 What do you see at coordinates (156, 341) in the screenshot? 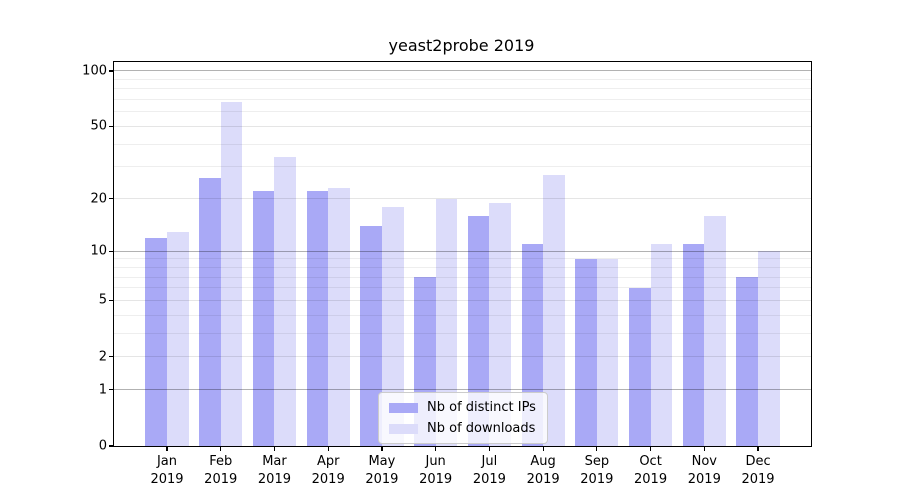
I see `bar-jan-distinct-ips` at bounding box center [156, 341].